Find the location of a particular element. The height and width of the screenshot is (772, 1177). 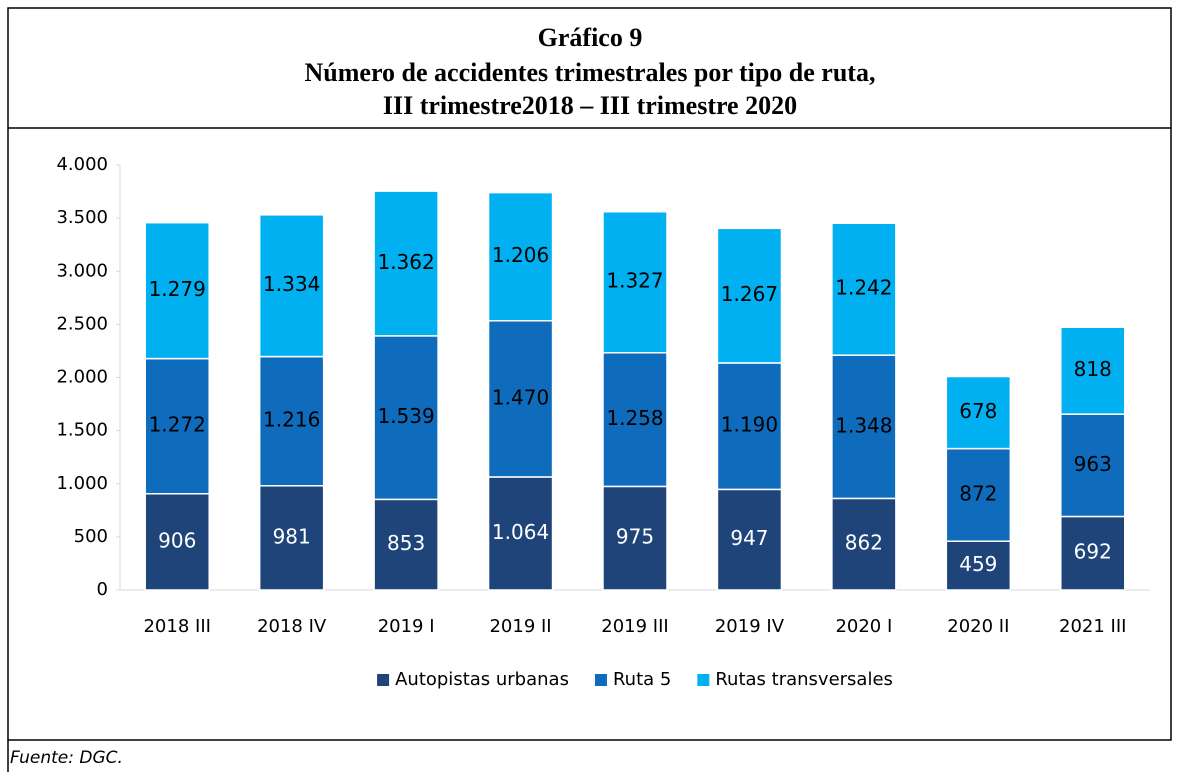

chart-title: Gráfico 9 is located at coordinates (590, 37).